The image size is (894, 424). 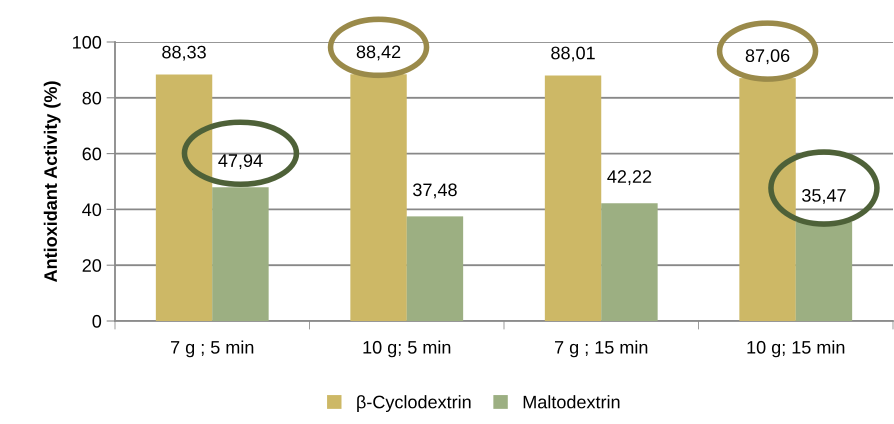 I want to click on x-tick-label: 7 g ; 5 min, so click(x=212, y=349).